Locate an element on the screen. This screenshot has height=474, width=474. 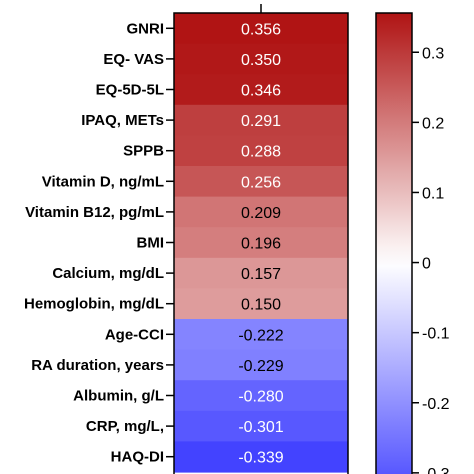
row-label: EQ-5D-5L is located at coordinates (130, 90).